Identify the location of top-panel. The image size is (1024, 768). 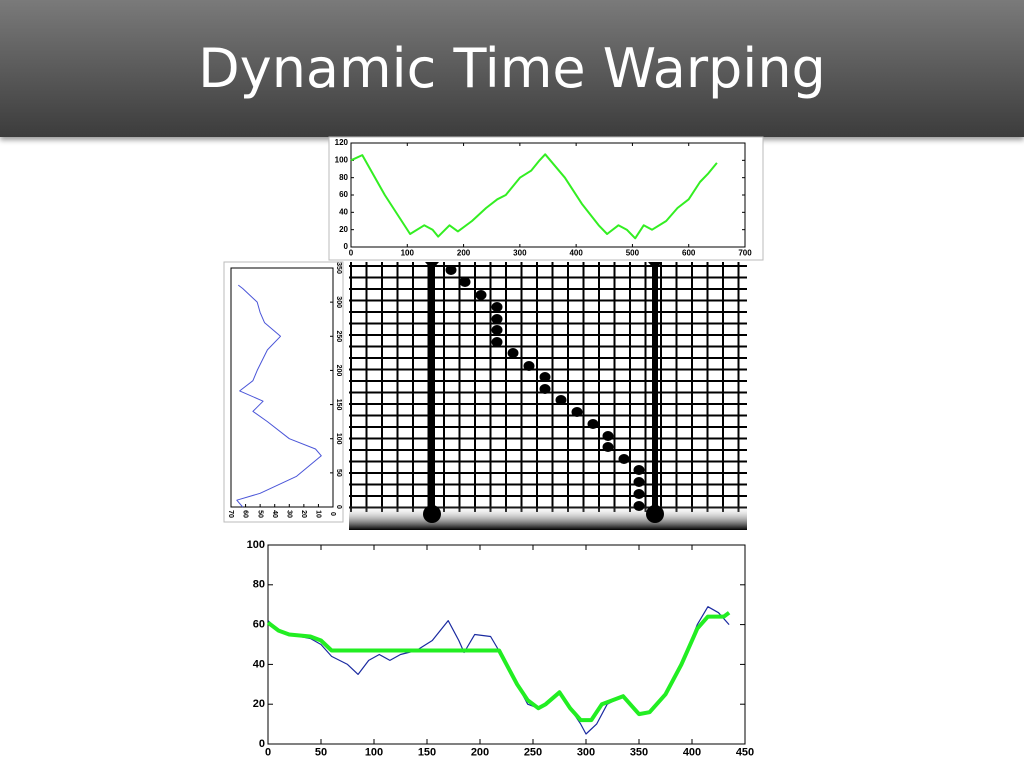
(546, 198).